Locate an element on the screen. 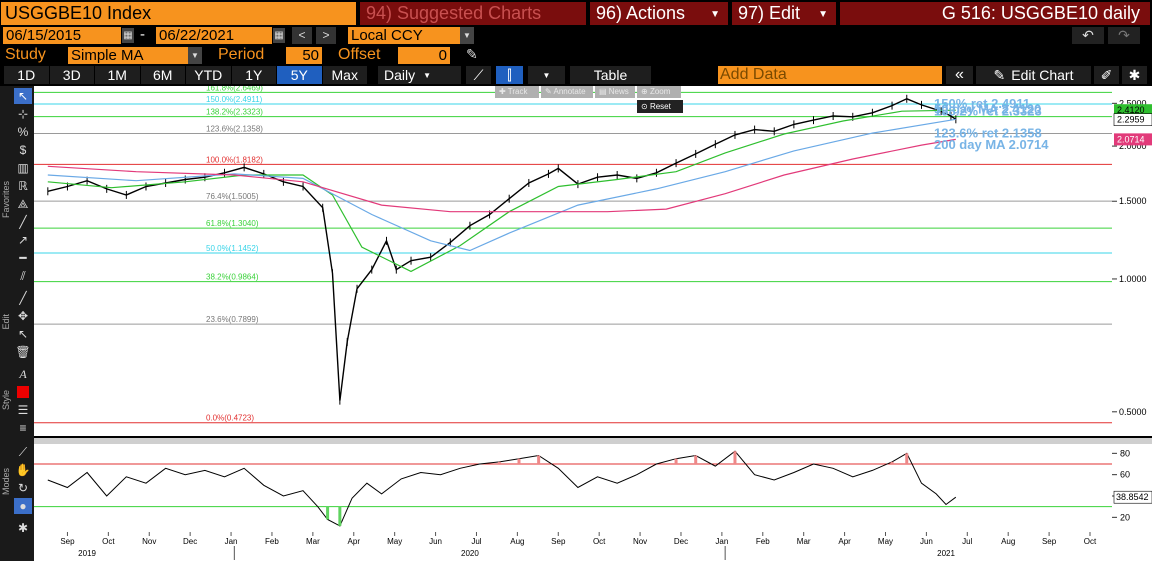 The height and width of the screenshot is (561, 1152). frequency-select: Daily ▼ is located at coordinates (420, 75).